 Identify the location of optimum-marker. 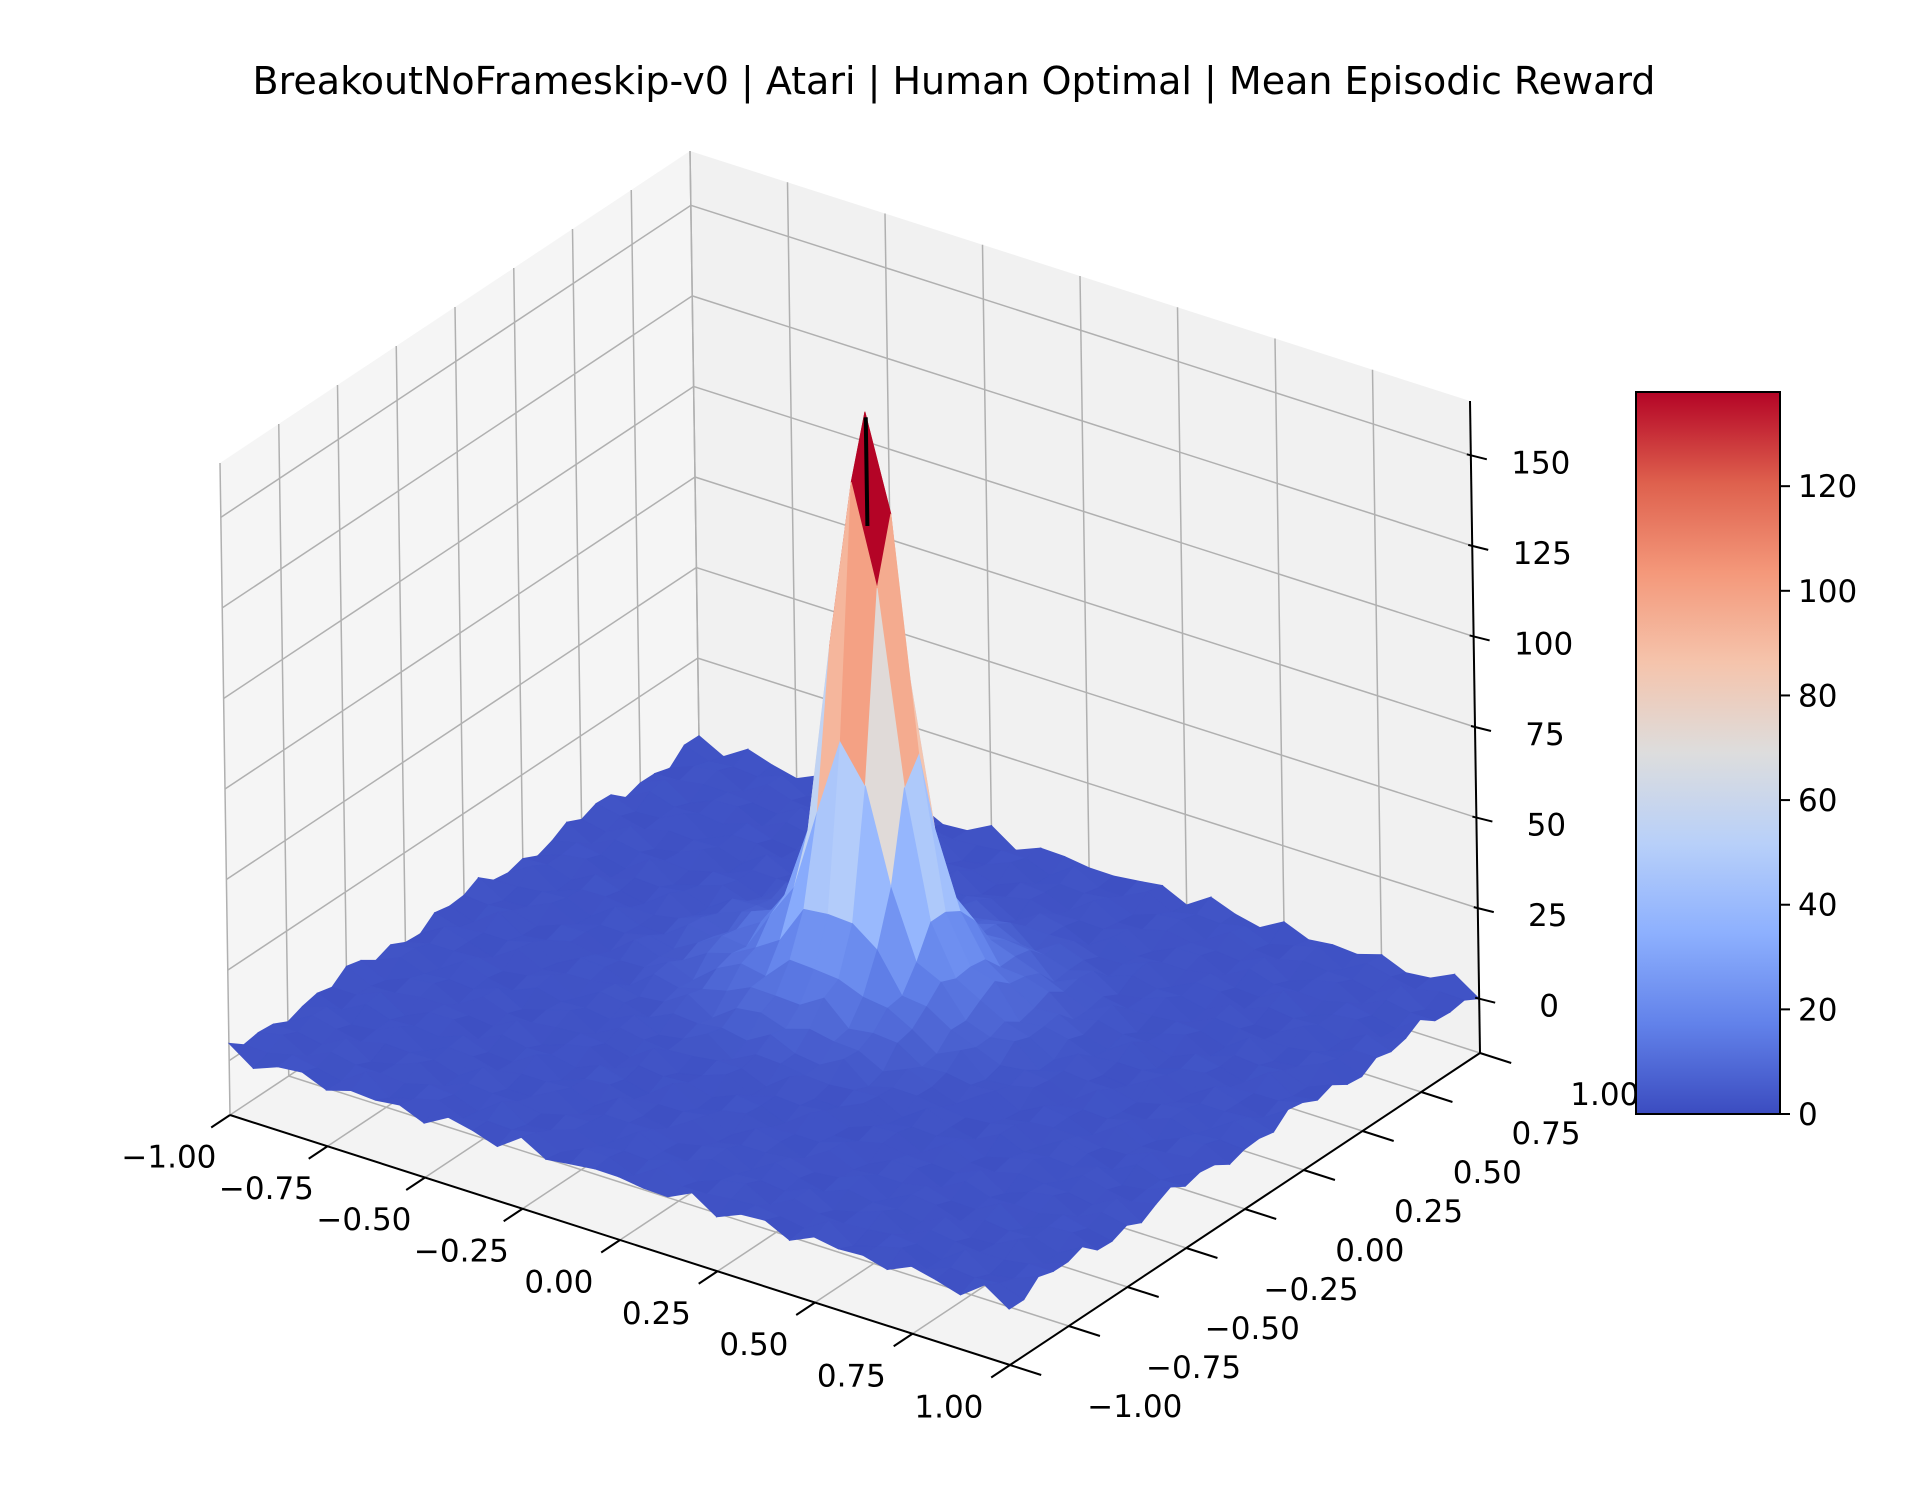
(866, 472).